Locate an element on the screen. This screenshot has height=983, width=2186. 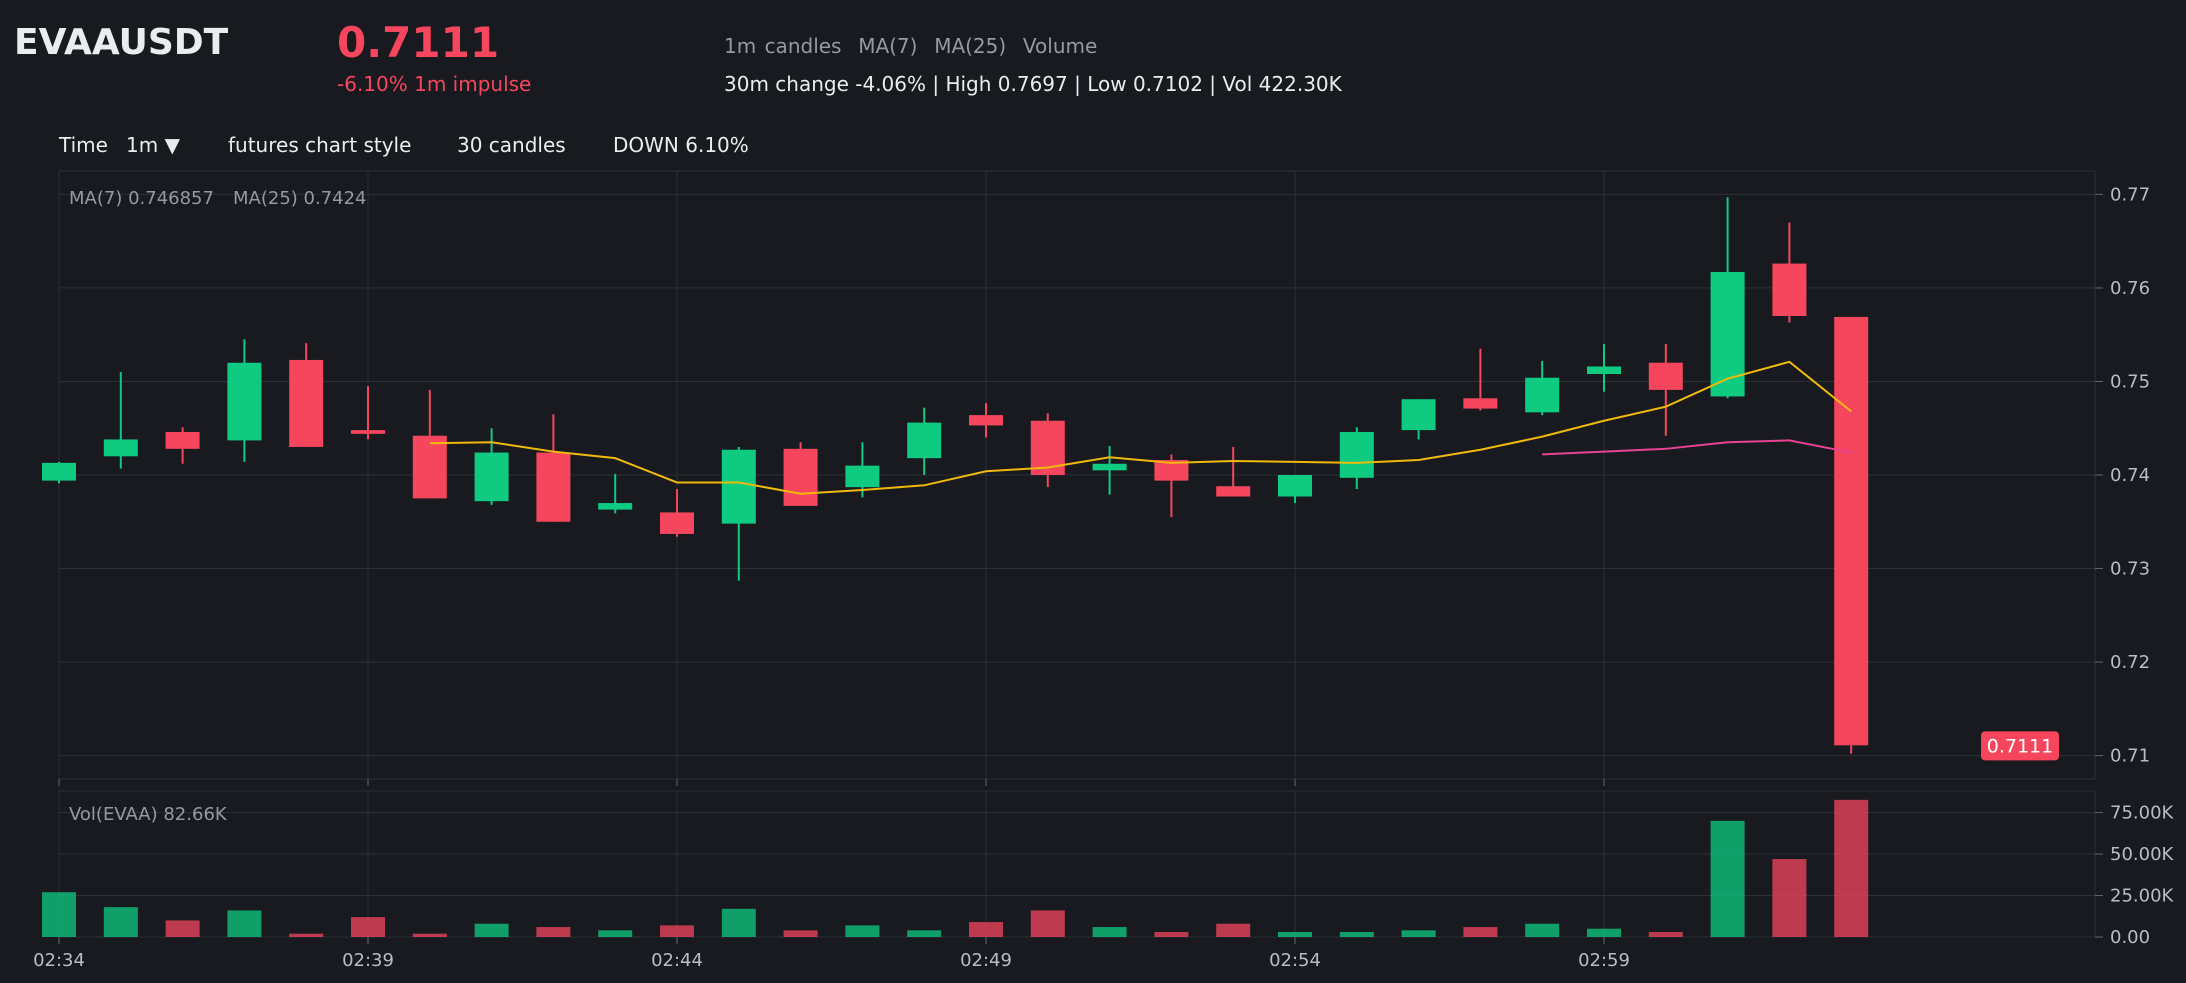
volume-tick-label: 0.00 is located at coordinates (2130, 937).